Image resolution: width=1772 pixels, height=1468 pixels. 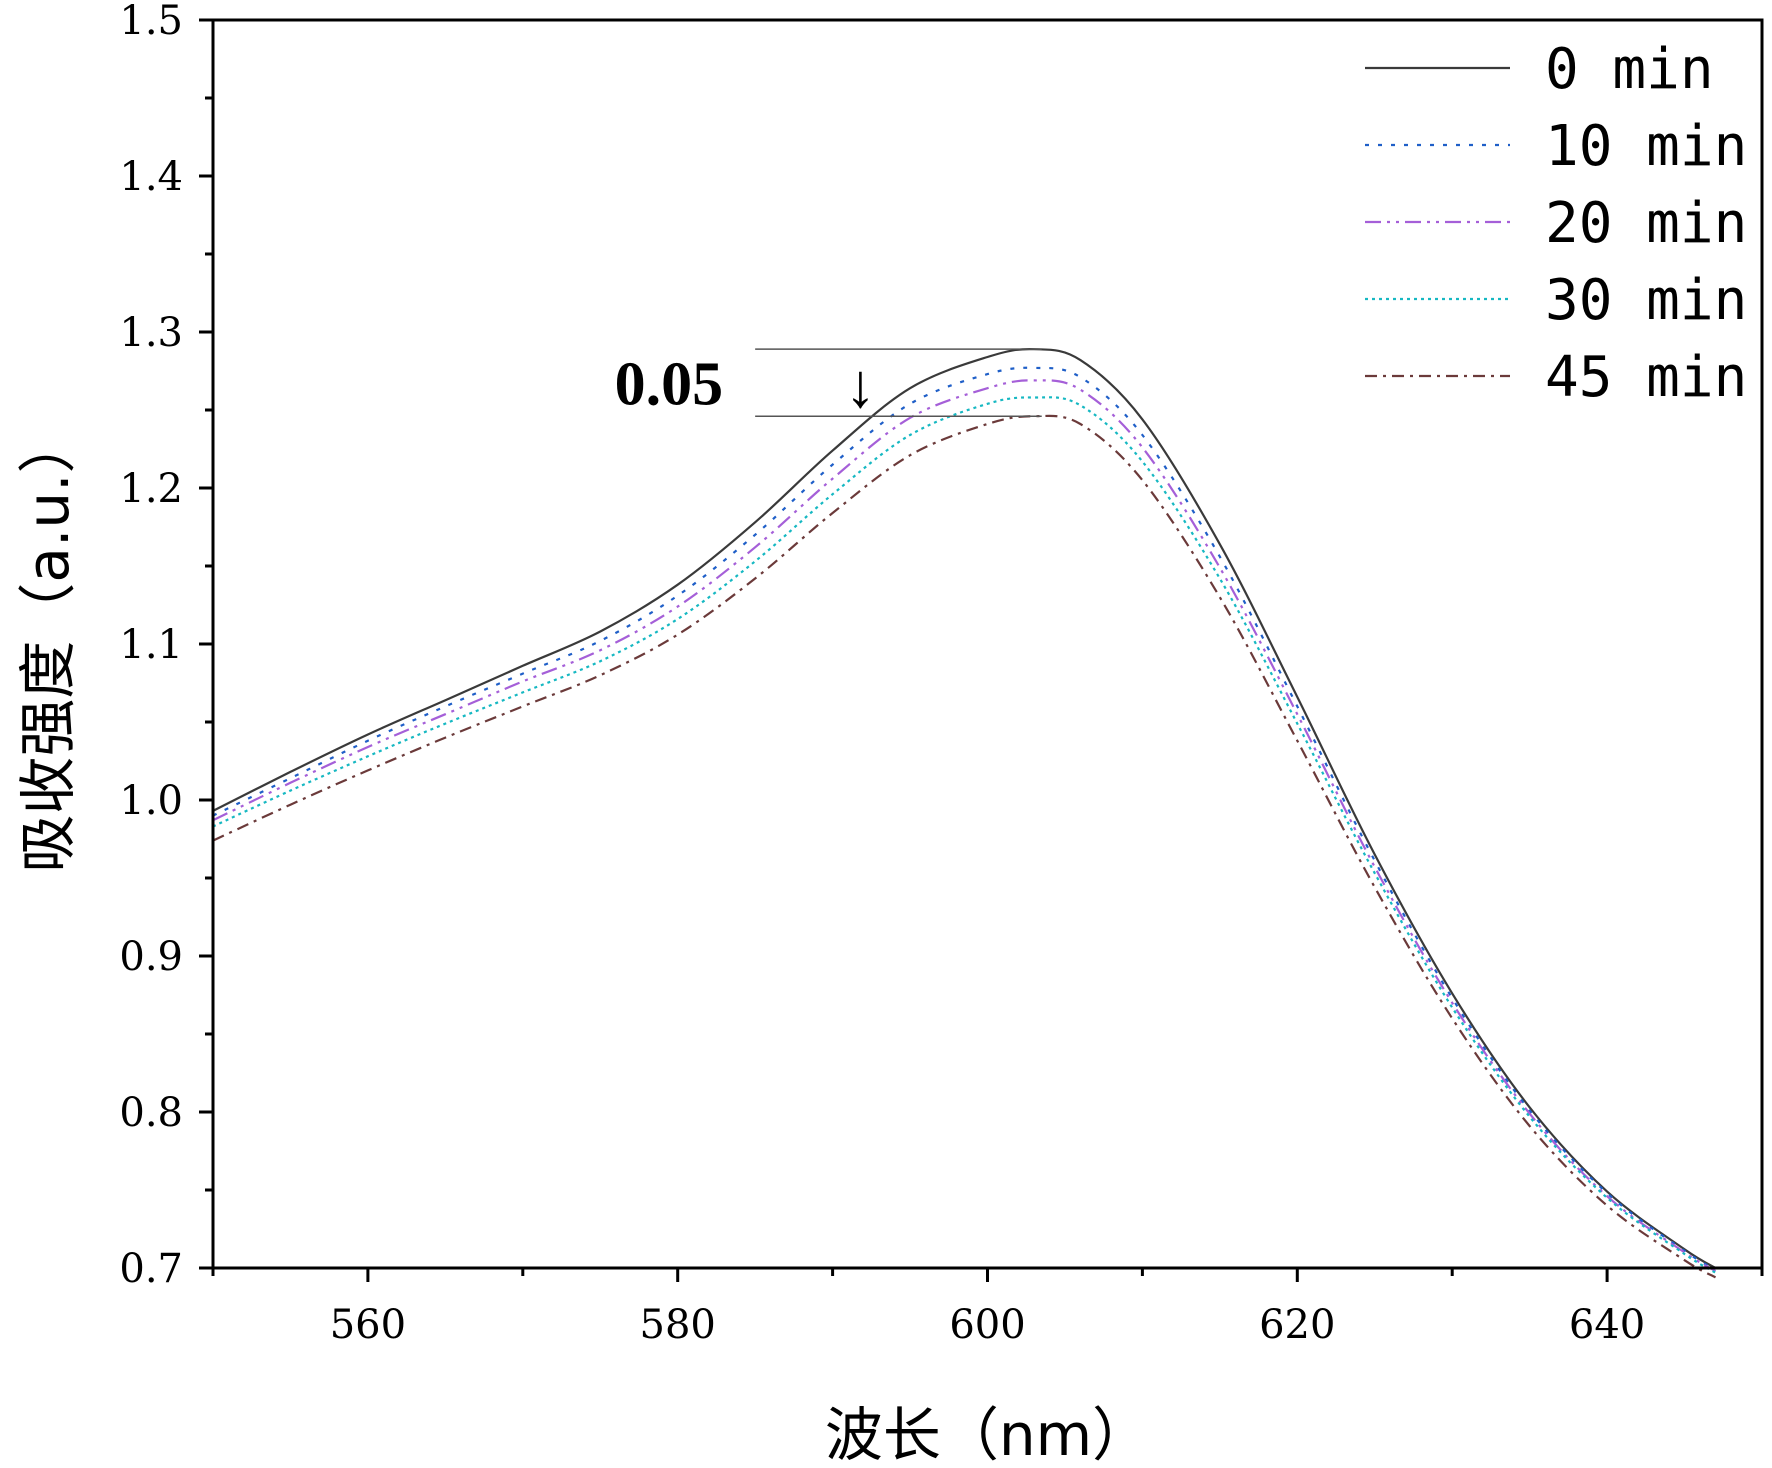 I want to click on y-axis-title: 吸收强度（a.u.）, so click(x=48, y=643).